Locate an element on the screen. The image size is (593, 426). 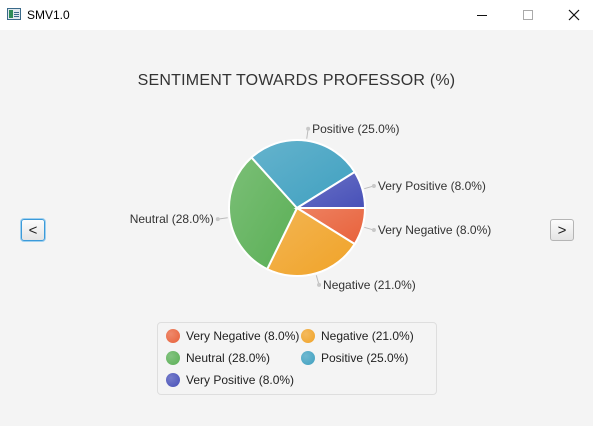
pie-label-very-positive: Very Positive (8.0%) is located at coordinates (432, 186).